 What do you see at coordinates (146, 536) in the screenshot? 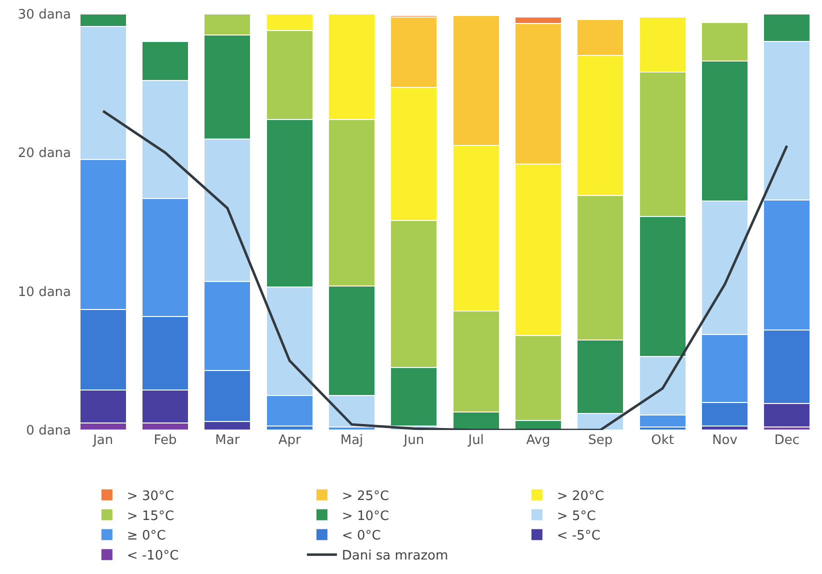
I see `legend-label: ≥ 0°C` at bounding box center [146, 536].